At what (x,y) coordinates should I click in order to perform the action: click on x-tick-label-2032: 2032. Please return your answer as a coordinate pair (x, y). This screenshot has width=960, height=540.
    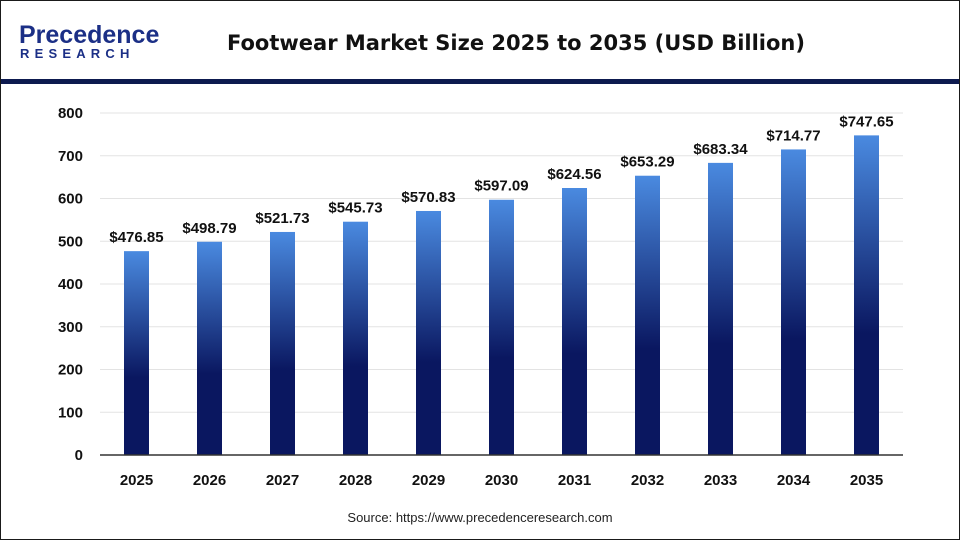
    Looking at the image, I should click on (647, 480).